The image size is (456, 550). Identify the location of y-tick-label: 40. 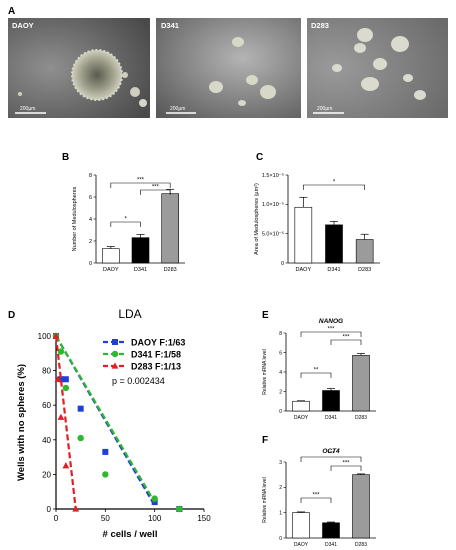
(46, 440).